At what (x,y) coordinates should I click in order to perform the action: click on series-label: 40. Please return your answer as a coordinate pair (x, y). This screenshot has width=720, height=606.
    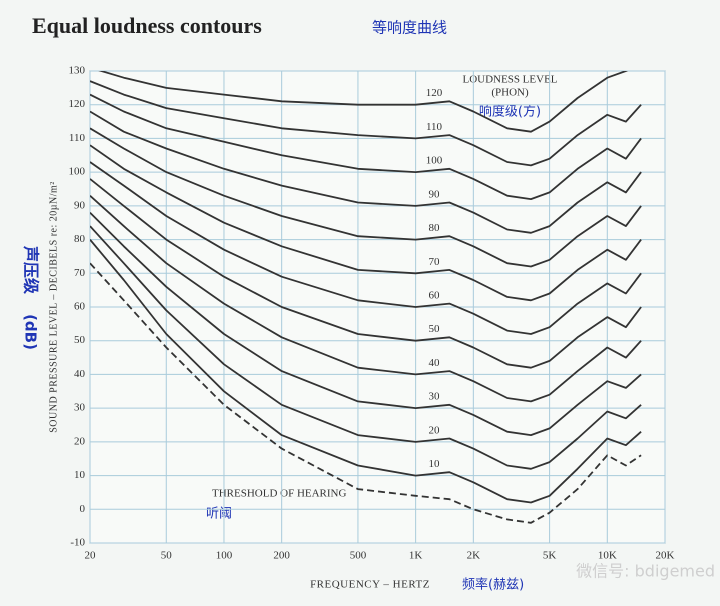
    Looking at the image, I should click on (435, 363).